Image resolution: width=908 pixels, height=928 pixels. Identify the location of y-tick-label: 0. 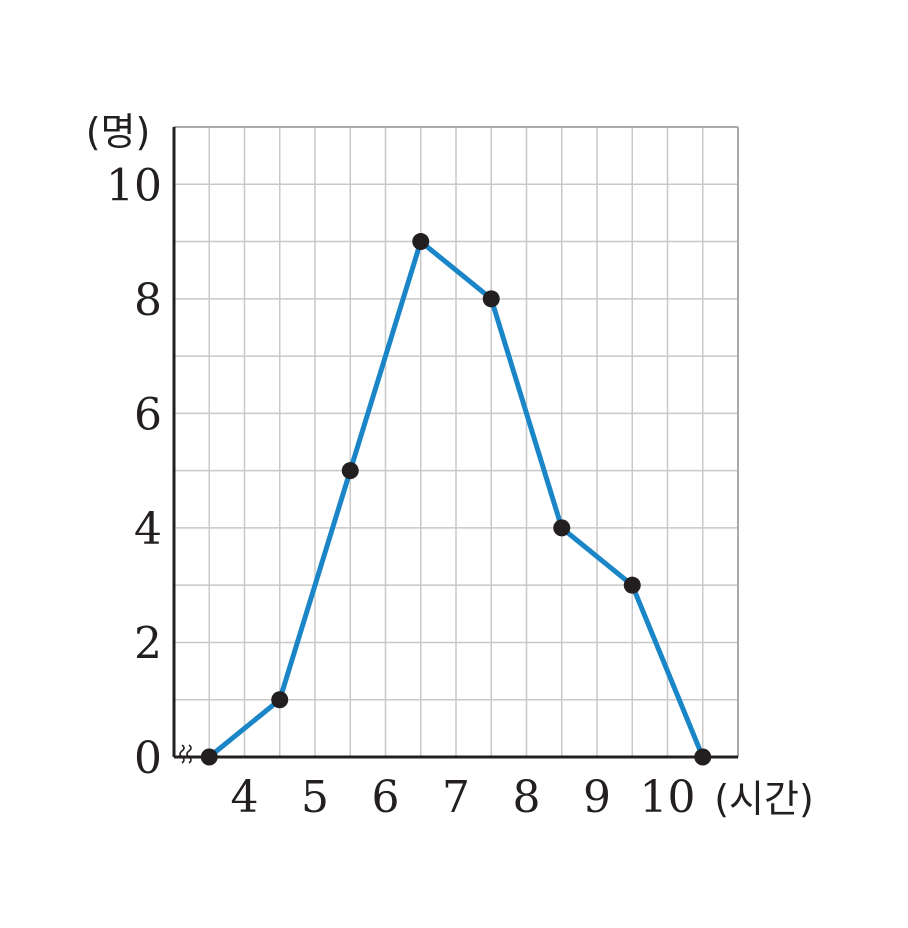
(148, 758).